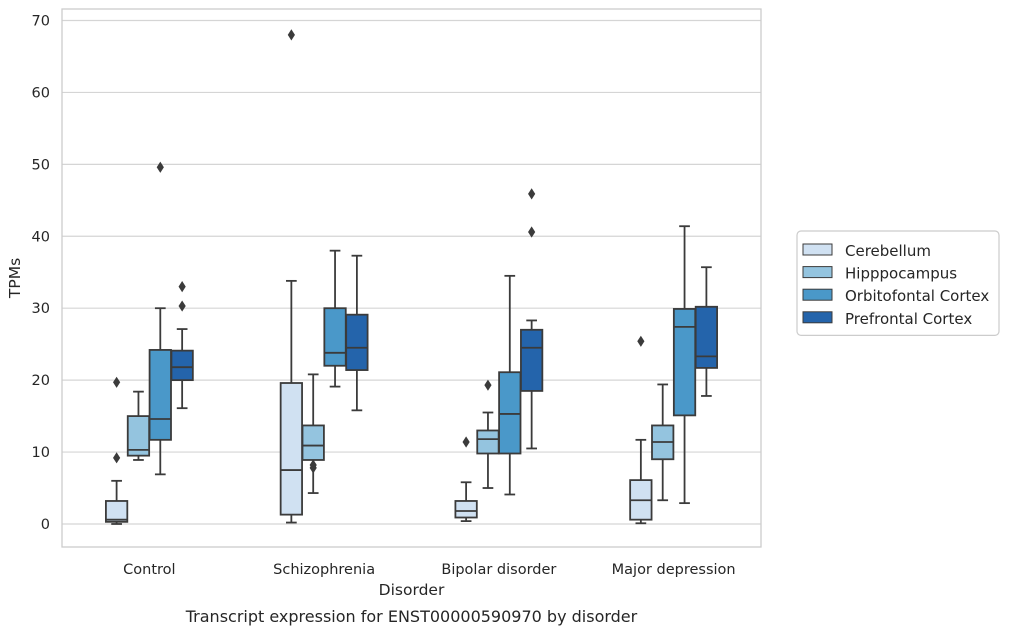 The image size is (1009, 634). Describe the element at coordinates (41, 237) in the screenshot. I see `y-tick-label: 40` at that location.